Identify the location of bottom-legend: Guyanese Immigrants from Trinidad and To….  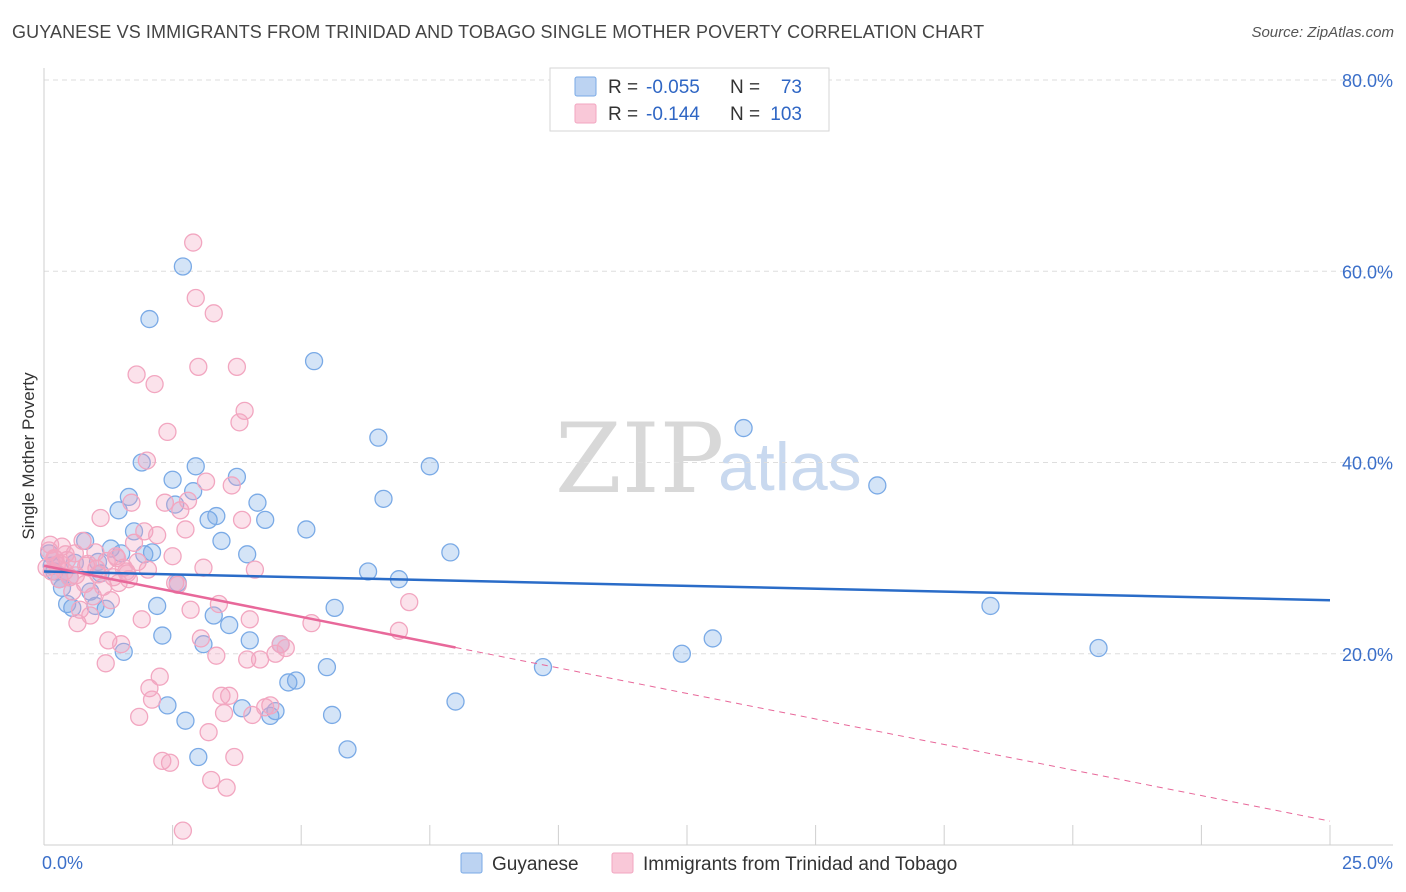
(708, 863).